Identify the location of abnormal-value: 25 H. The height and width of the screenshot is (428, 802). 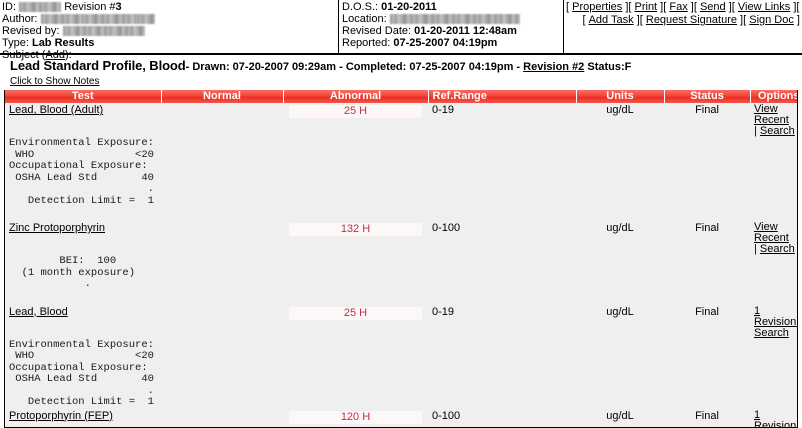
(355, 111).